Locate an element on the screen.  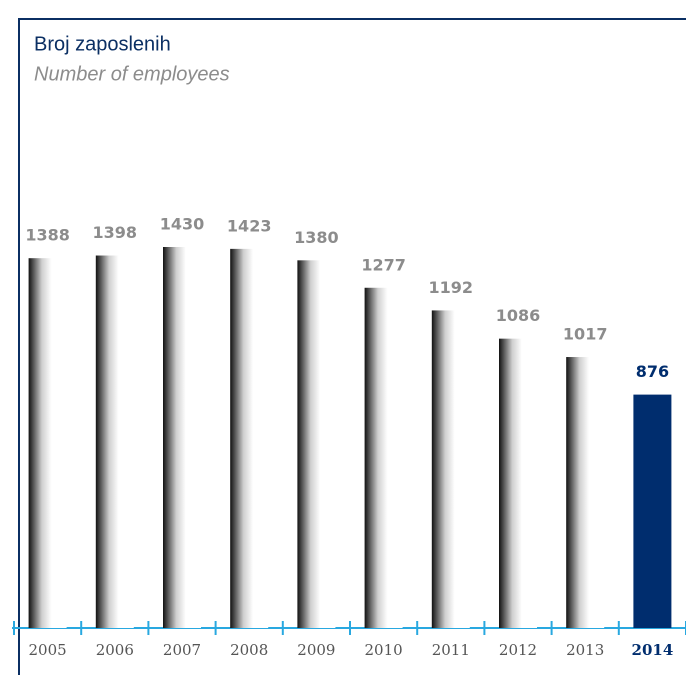
chart-title: Broj zaposlenih is located at coordinates (102, 44).